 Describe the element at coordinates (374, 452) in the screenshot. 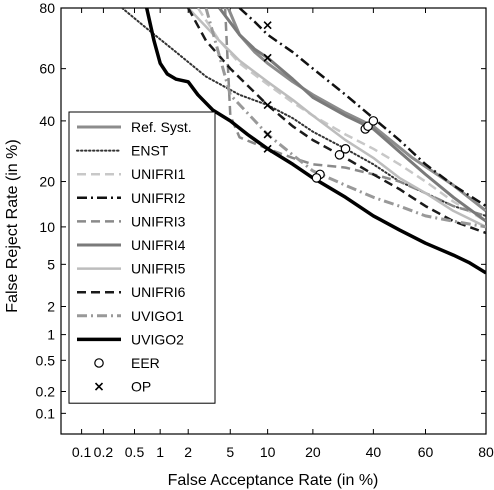

I see `x-tick-label: 40` at that location.